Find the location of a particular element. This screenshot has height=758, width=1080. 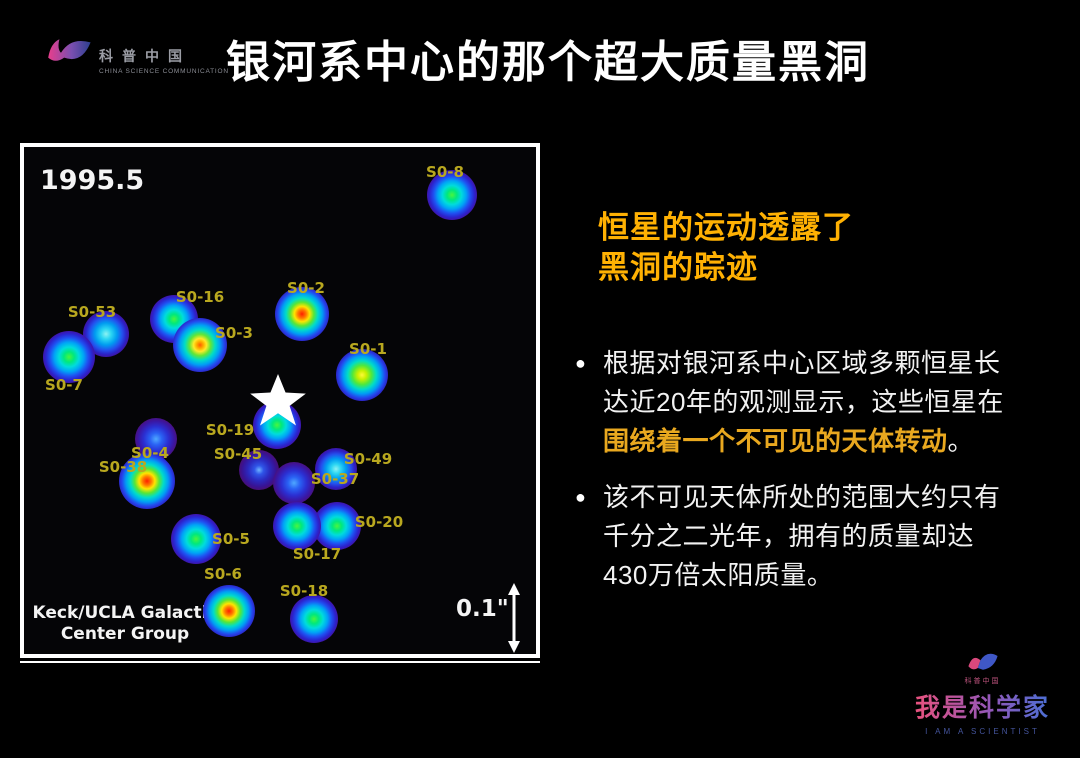

bullet-1-line-1: 根据对银河系中心区域多颗恒星长 is located at coordinates (802, 363).